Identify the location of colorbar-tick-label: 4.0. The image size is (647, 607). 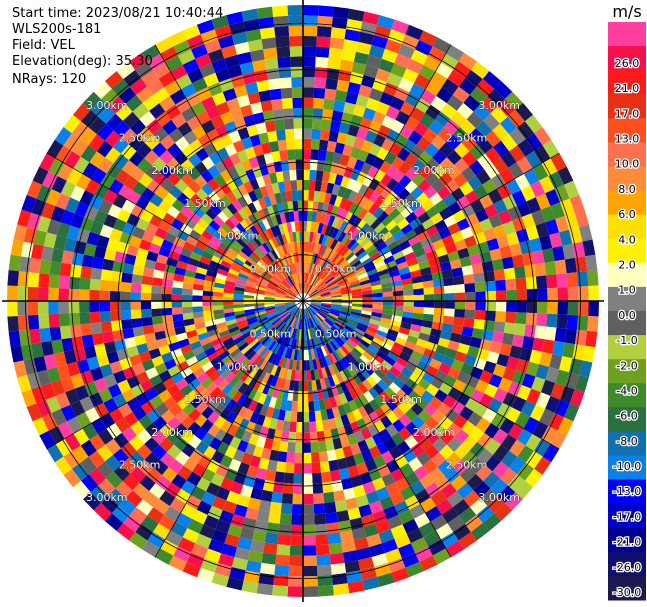
(627, 239).